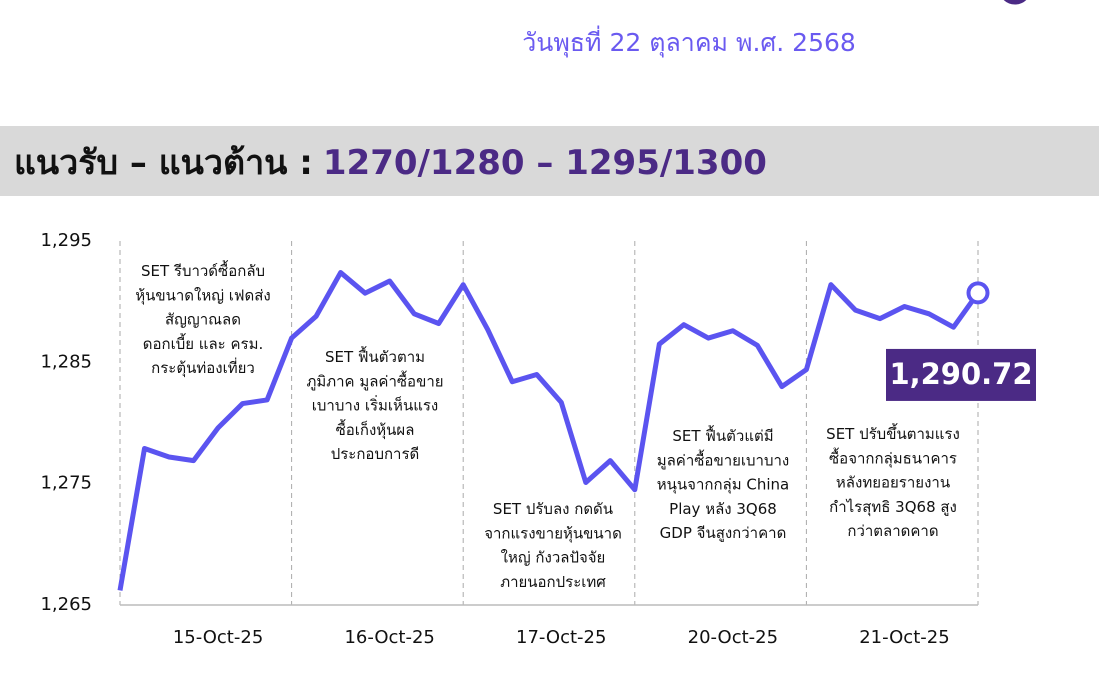  What do you see at coordinates (553, 581) in the screenshot?
I see `annotation-line: ภายนอกประเทศ` at bounding box center [553, 581].